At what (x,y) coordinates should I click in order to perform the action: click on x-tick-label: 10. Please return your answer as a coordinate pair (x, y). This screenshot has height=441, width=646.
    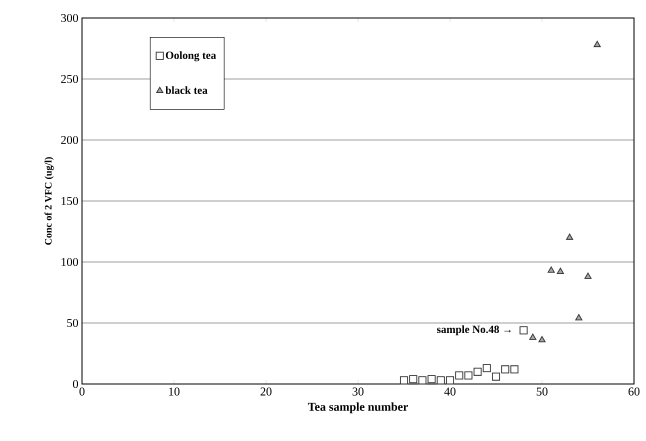
    Looking at the image, I should click on (174, 392).